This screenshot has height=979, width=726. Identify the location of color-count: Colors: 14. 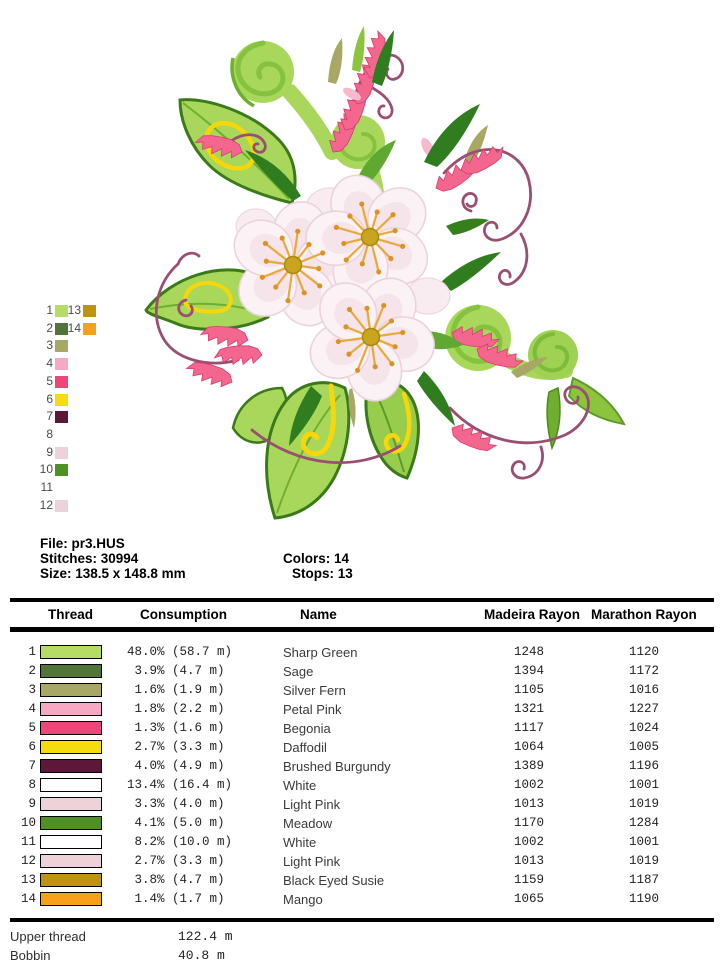
(316, 558).